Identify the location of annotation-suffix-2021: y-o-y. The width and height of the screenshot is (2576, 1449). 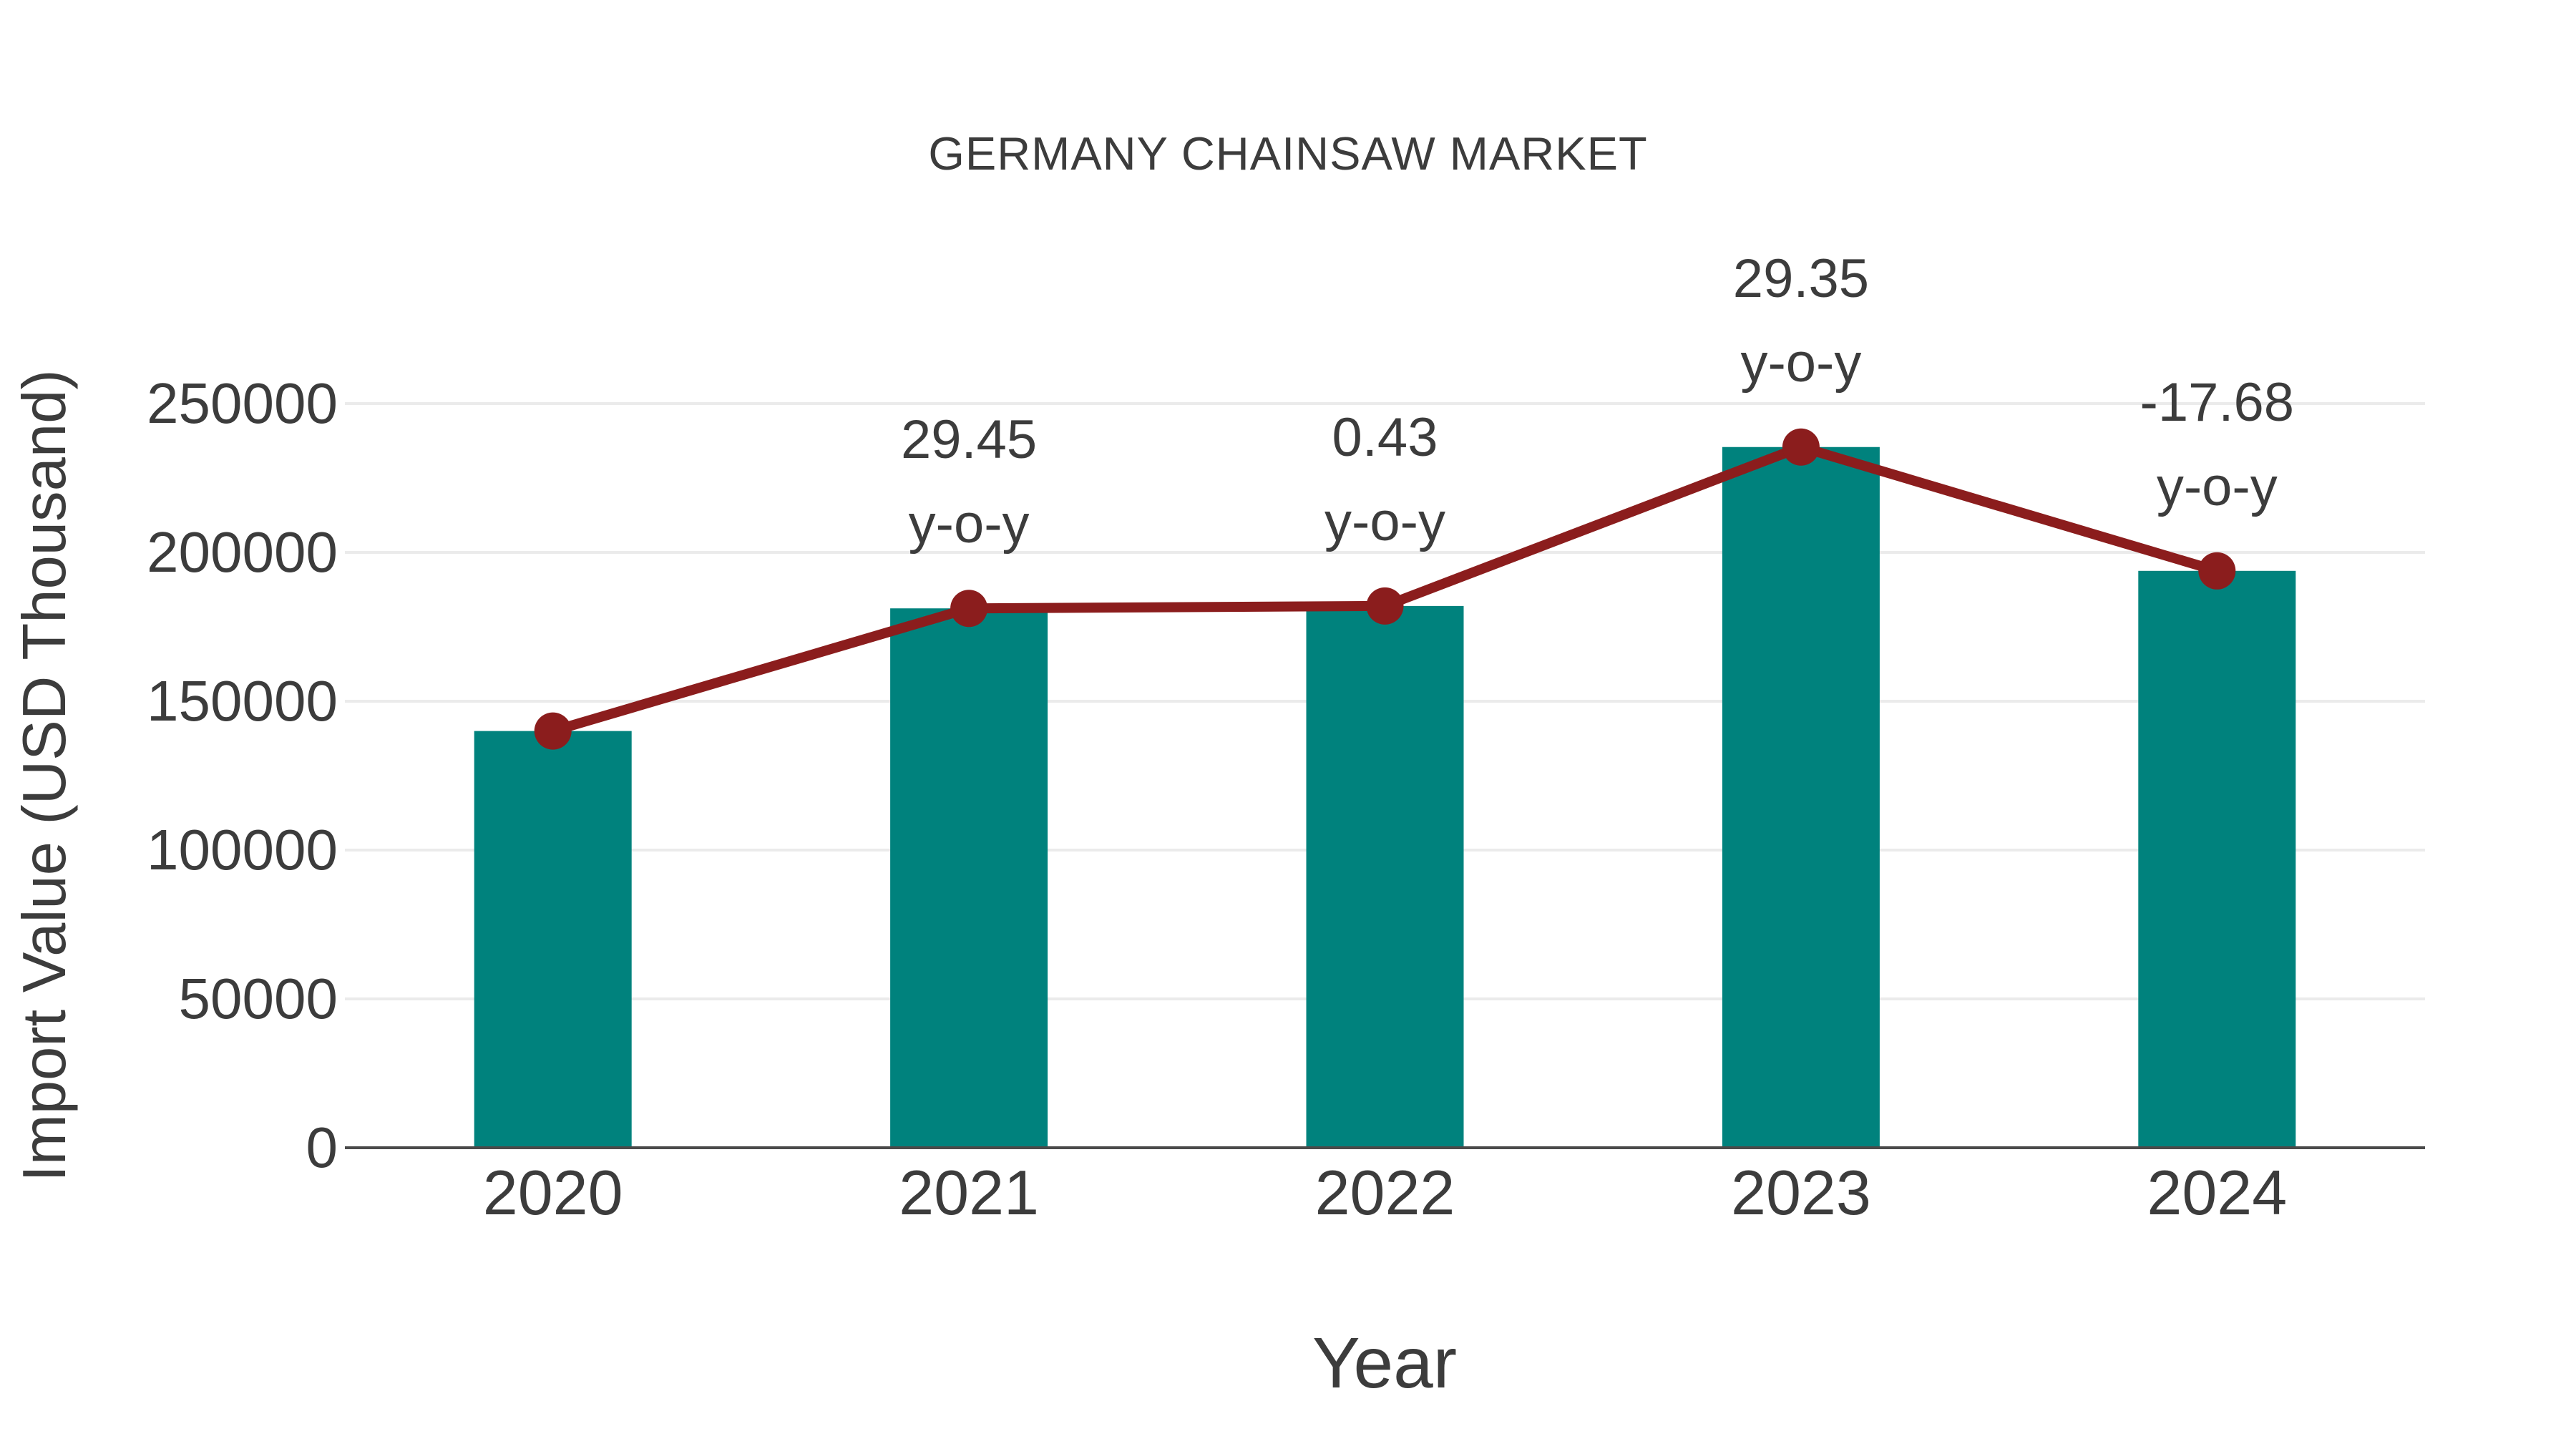
(969, 524).